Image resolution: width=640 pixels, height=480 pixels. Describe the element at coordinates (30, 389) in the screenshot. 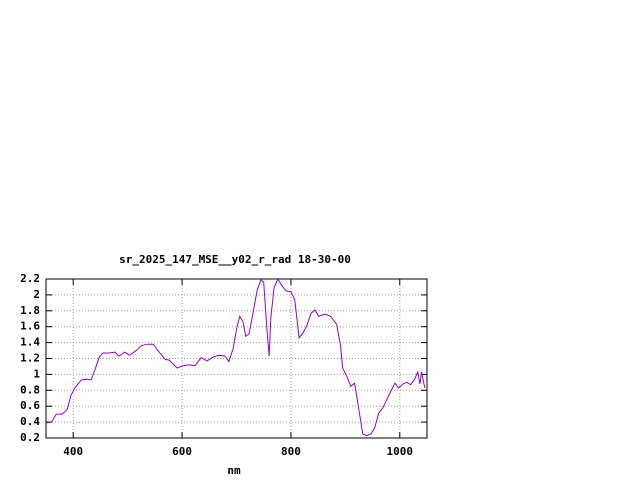

I see `y-tick-label: 0.8` at that location.